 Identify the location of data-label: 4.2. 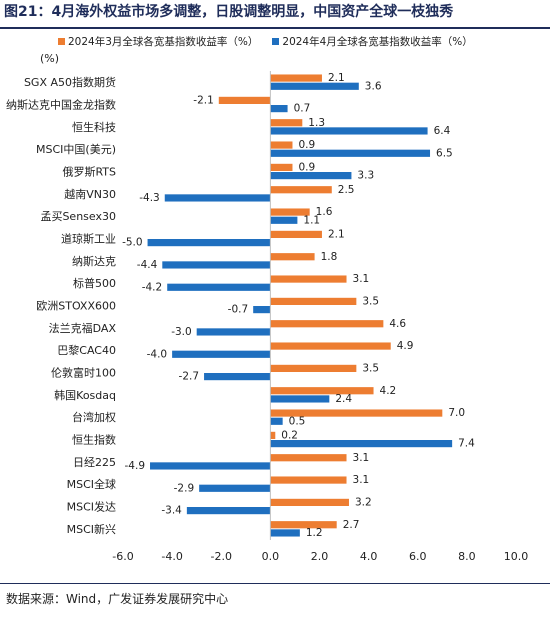
(388, 391).